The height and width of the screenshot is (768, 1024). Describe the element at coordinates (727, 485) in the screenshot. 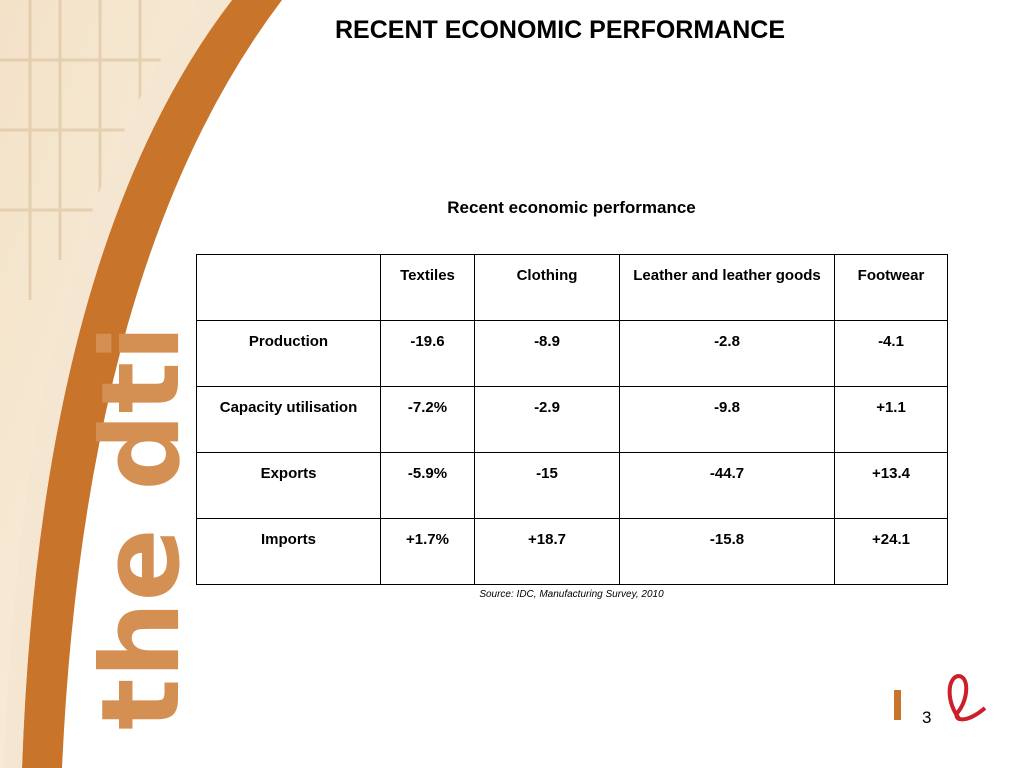

I see `table-cell: -44.7` at that location.